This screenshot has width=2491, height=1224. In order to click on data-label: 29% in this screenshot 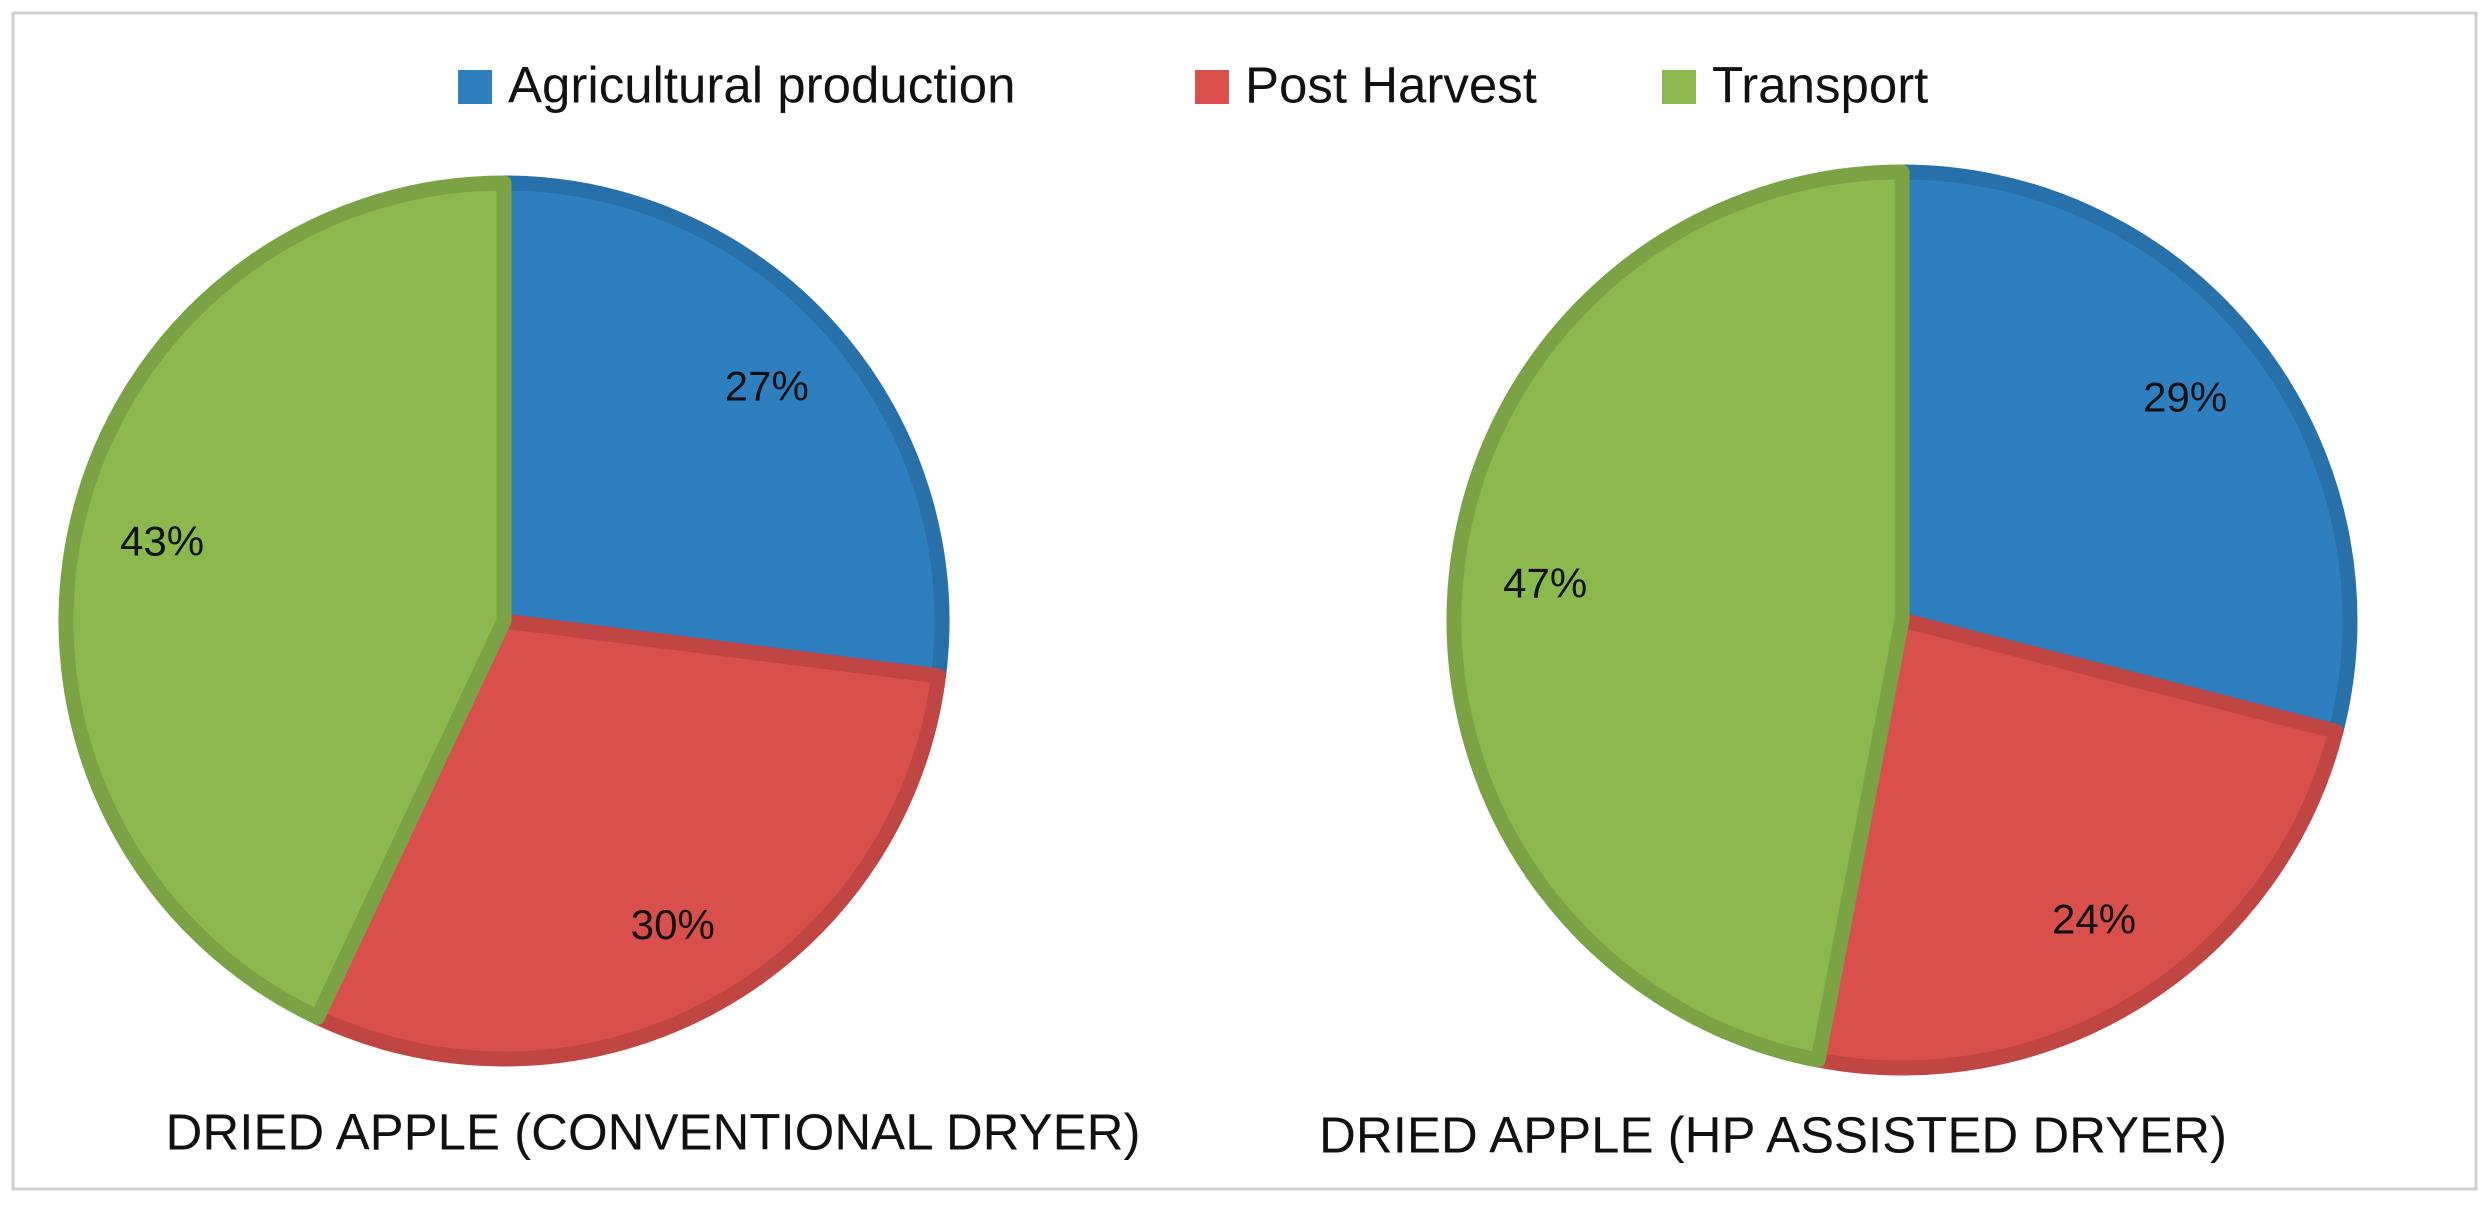, I will do `click(2185, 396)`.